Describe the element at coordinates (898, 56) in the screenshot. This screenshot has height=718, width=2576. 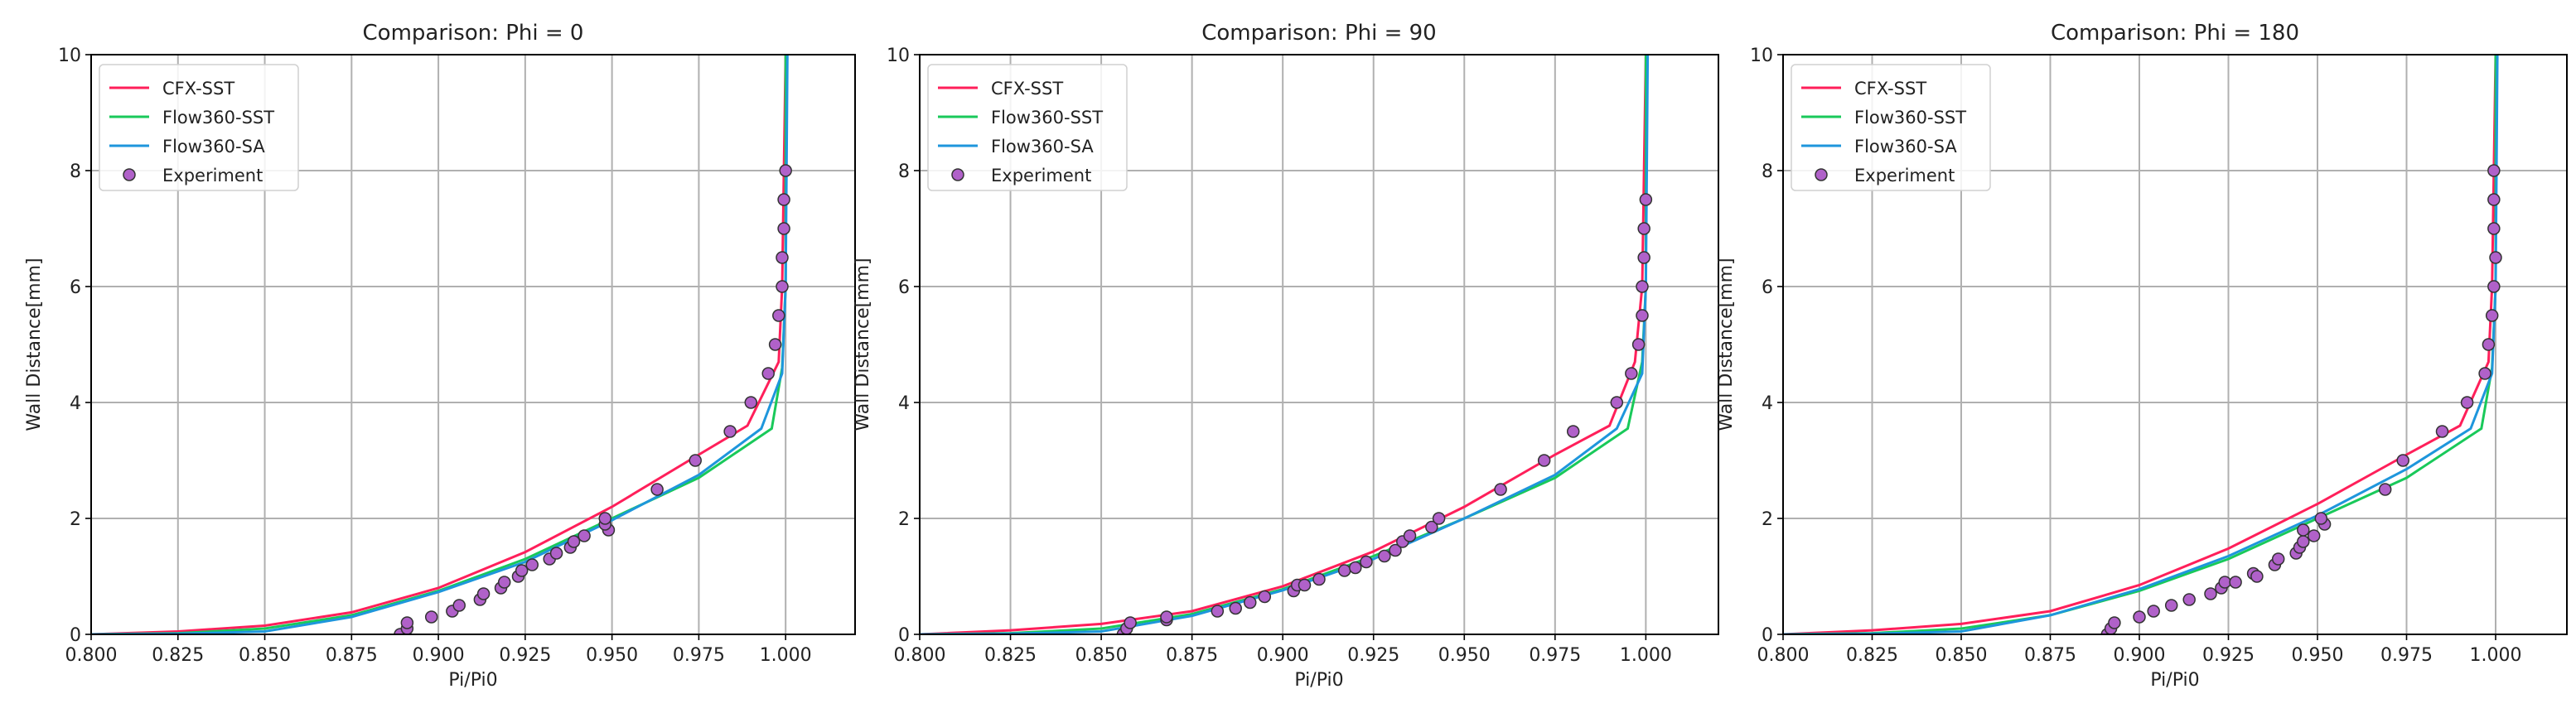
I see `y-tick-label: 10` at that location.